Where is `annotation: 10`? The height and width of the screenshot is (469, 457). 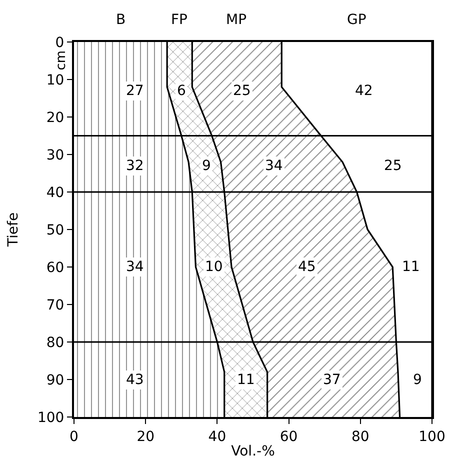 annotation: 10 is located at coordinates (214, 267).